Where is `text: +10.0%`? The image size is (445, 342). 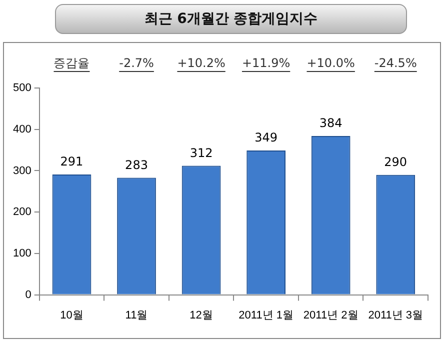
text: +10.0% is located at coordinates (330, 63).